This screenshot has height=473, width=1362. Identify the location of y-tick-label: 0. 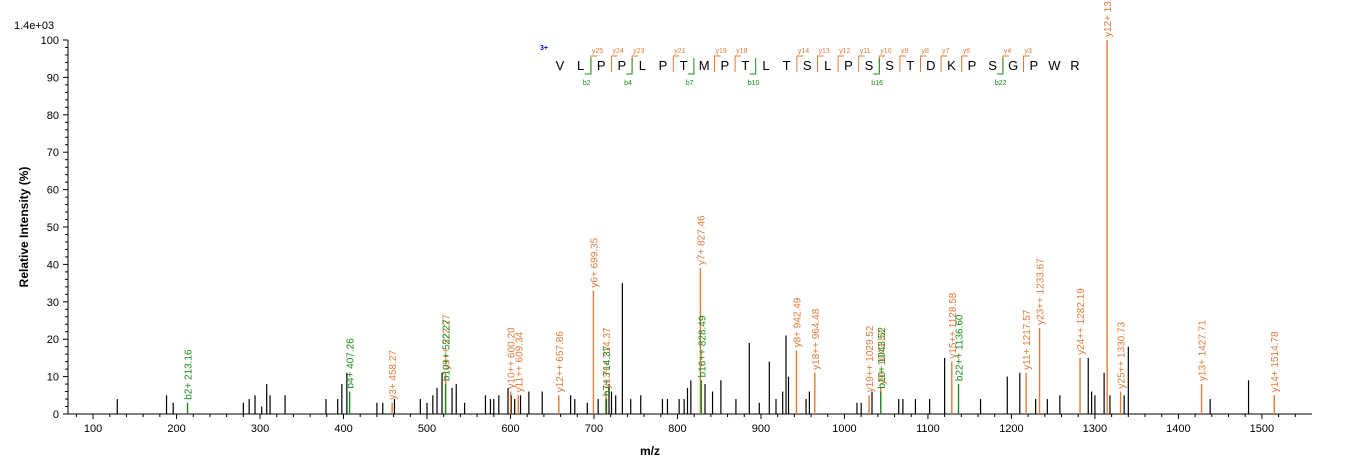
(56, 415).